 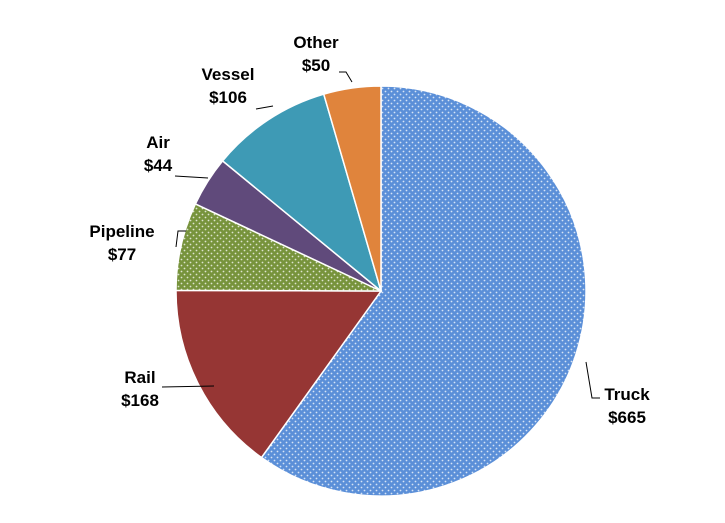 I want to click on leader-line-truck, so click(x=592, y=380).